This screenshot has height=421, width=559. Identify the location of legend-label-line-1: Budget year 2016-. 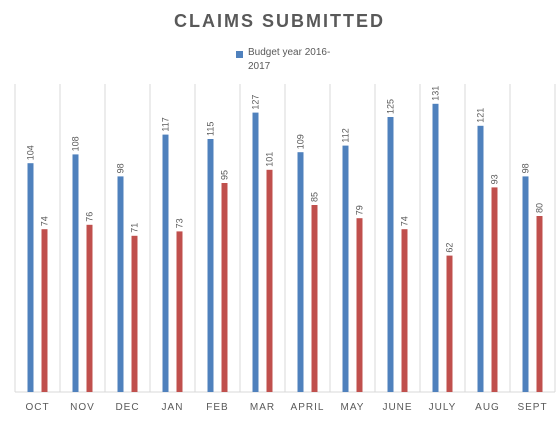
(289, 52).